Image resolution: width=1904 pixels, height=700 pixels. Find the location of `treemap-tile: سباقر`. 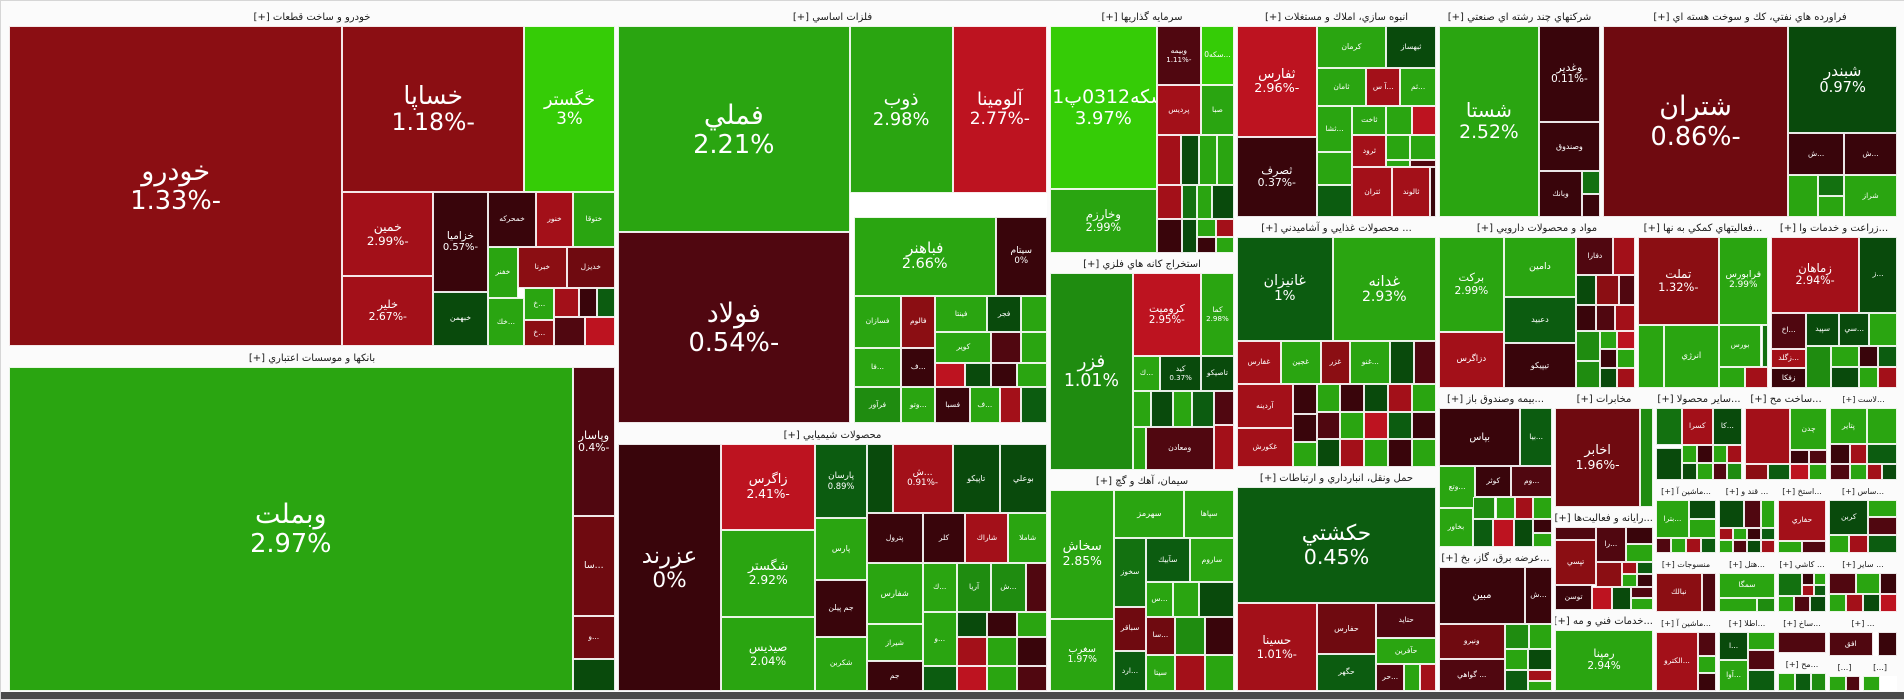

treemap-tile: سباقر is located at coordinates (1130, 628).